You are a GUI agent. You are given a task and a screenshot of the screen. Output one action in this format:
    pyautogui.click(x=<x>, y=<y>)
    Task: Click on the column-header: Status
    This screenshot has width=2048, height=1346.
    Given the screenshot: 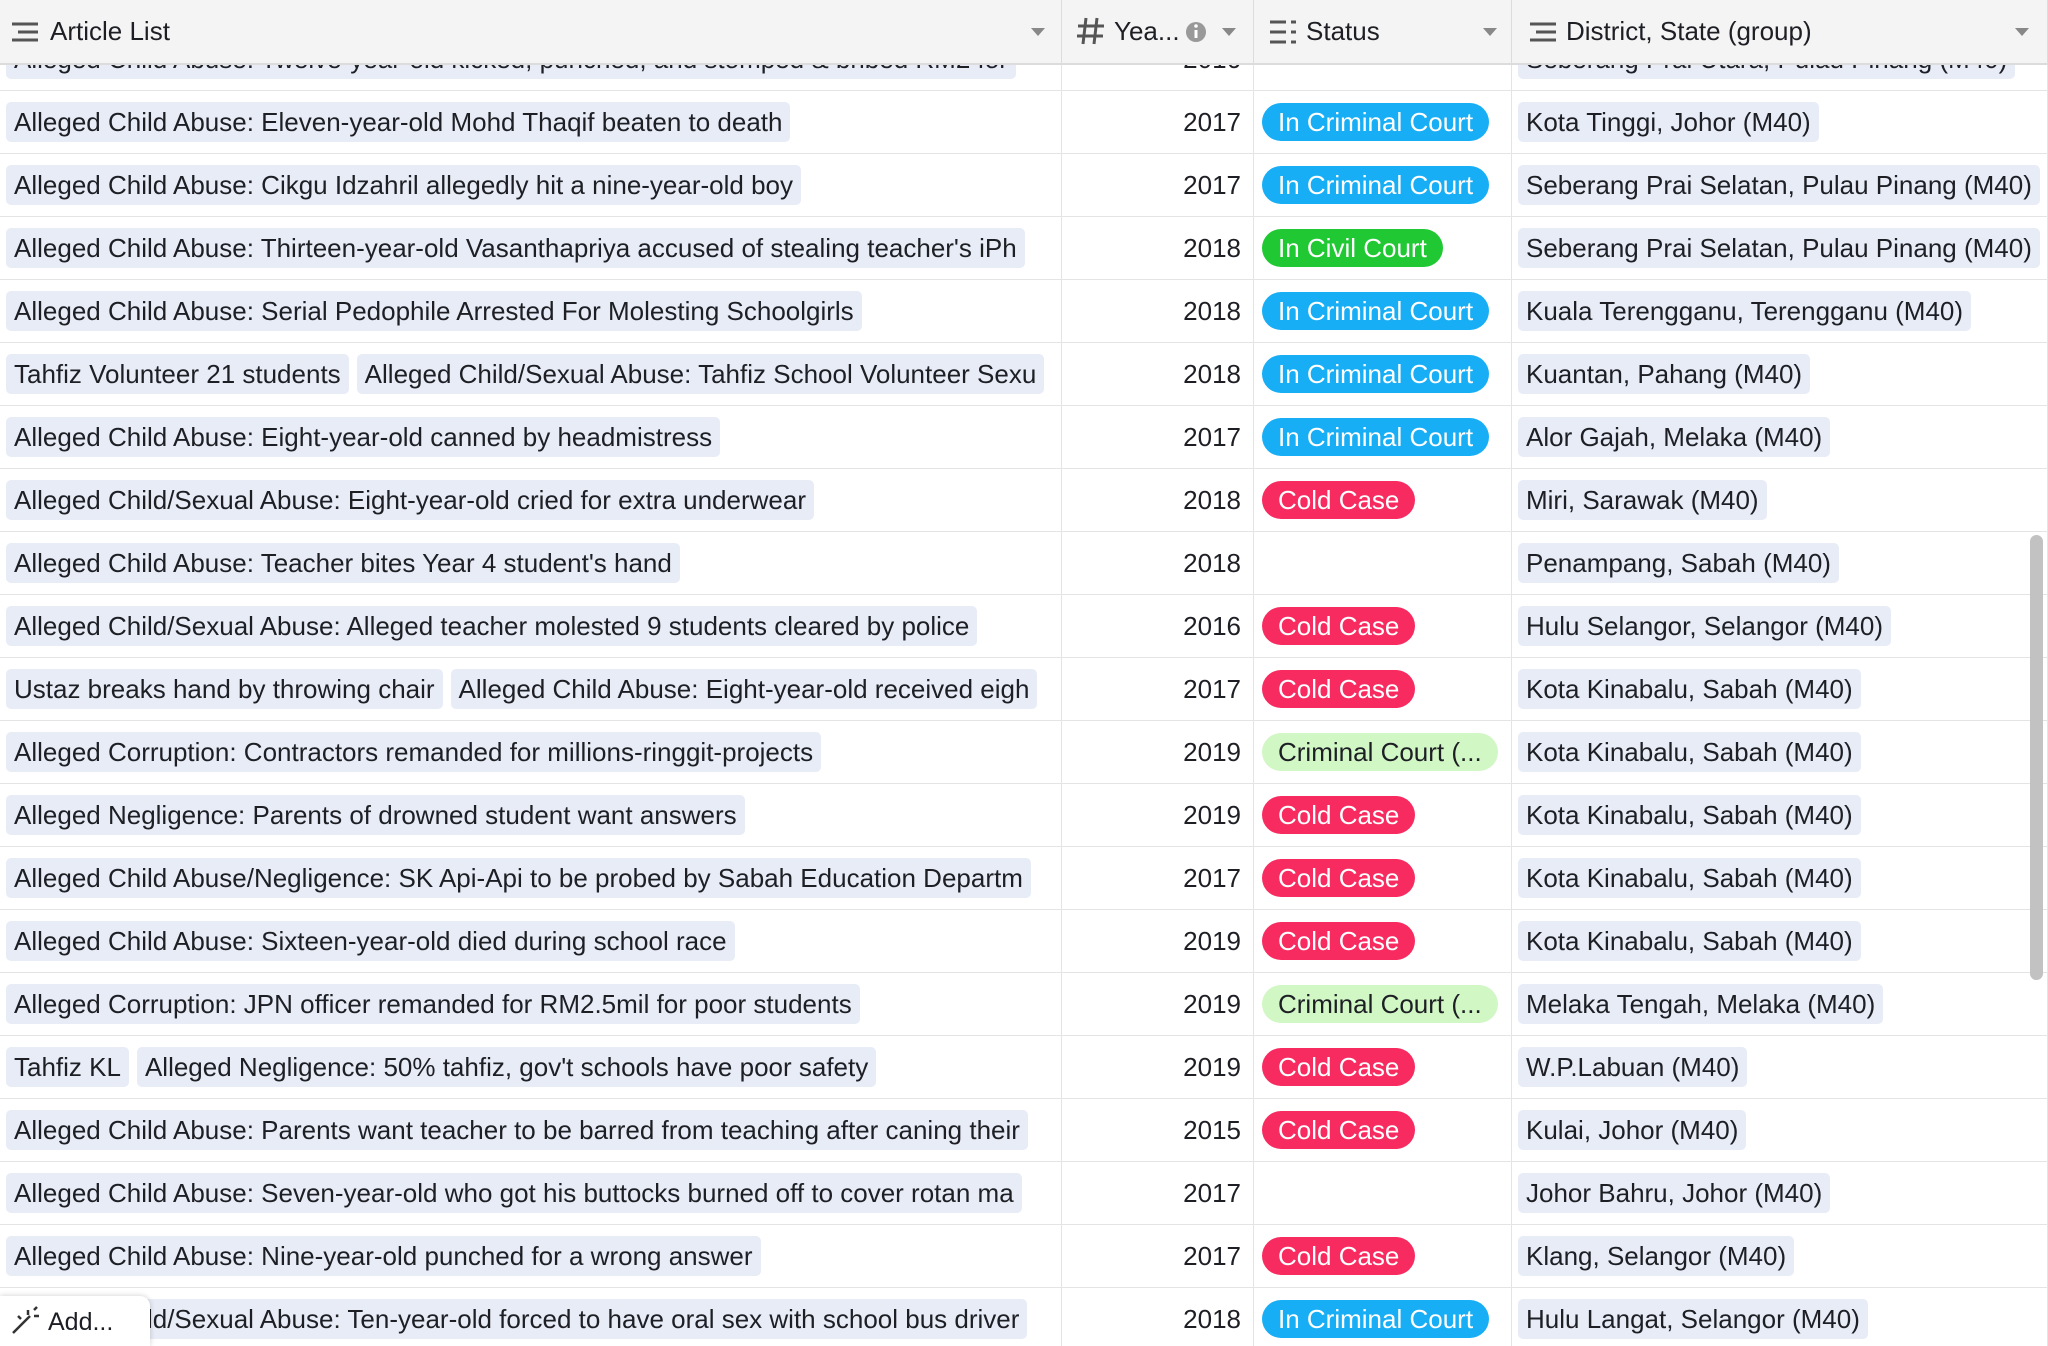 What is the action you would take?
    pyautogui.click(x=1383, y=31)
    